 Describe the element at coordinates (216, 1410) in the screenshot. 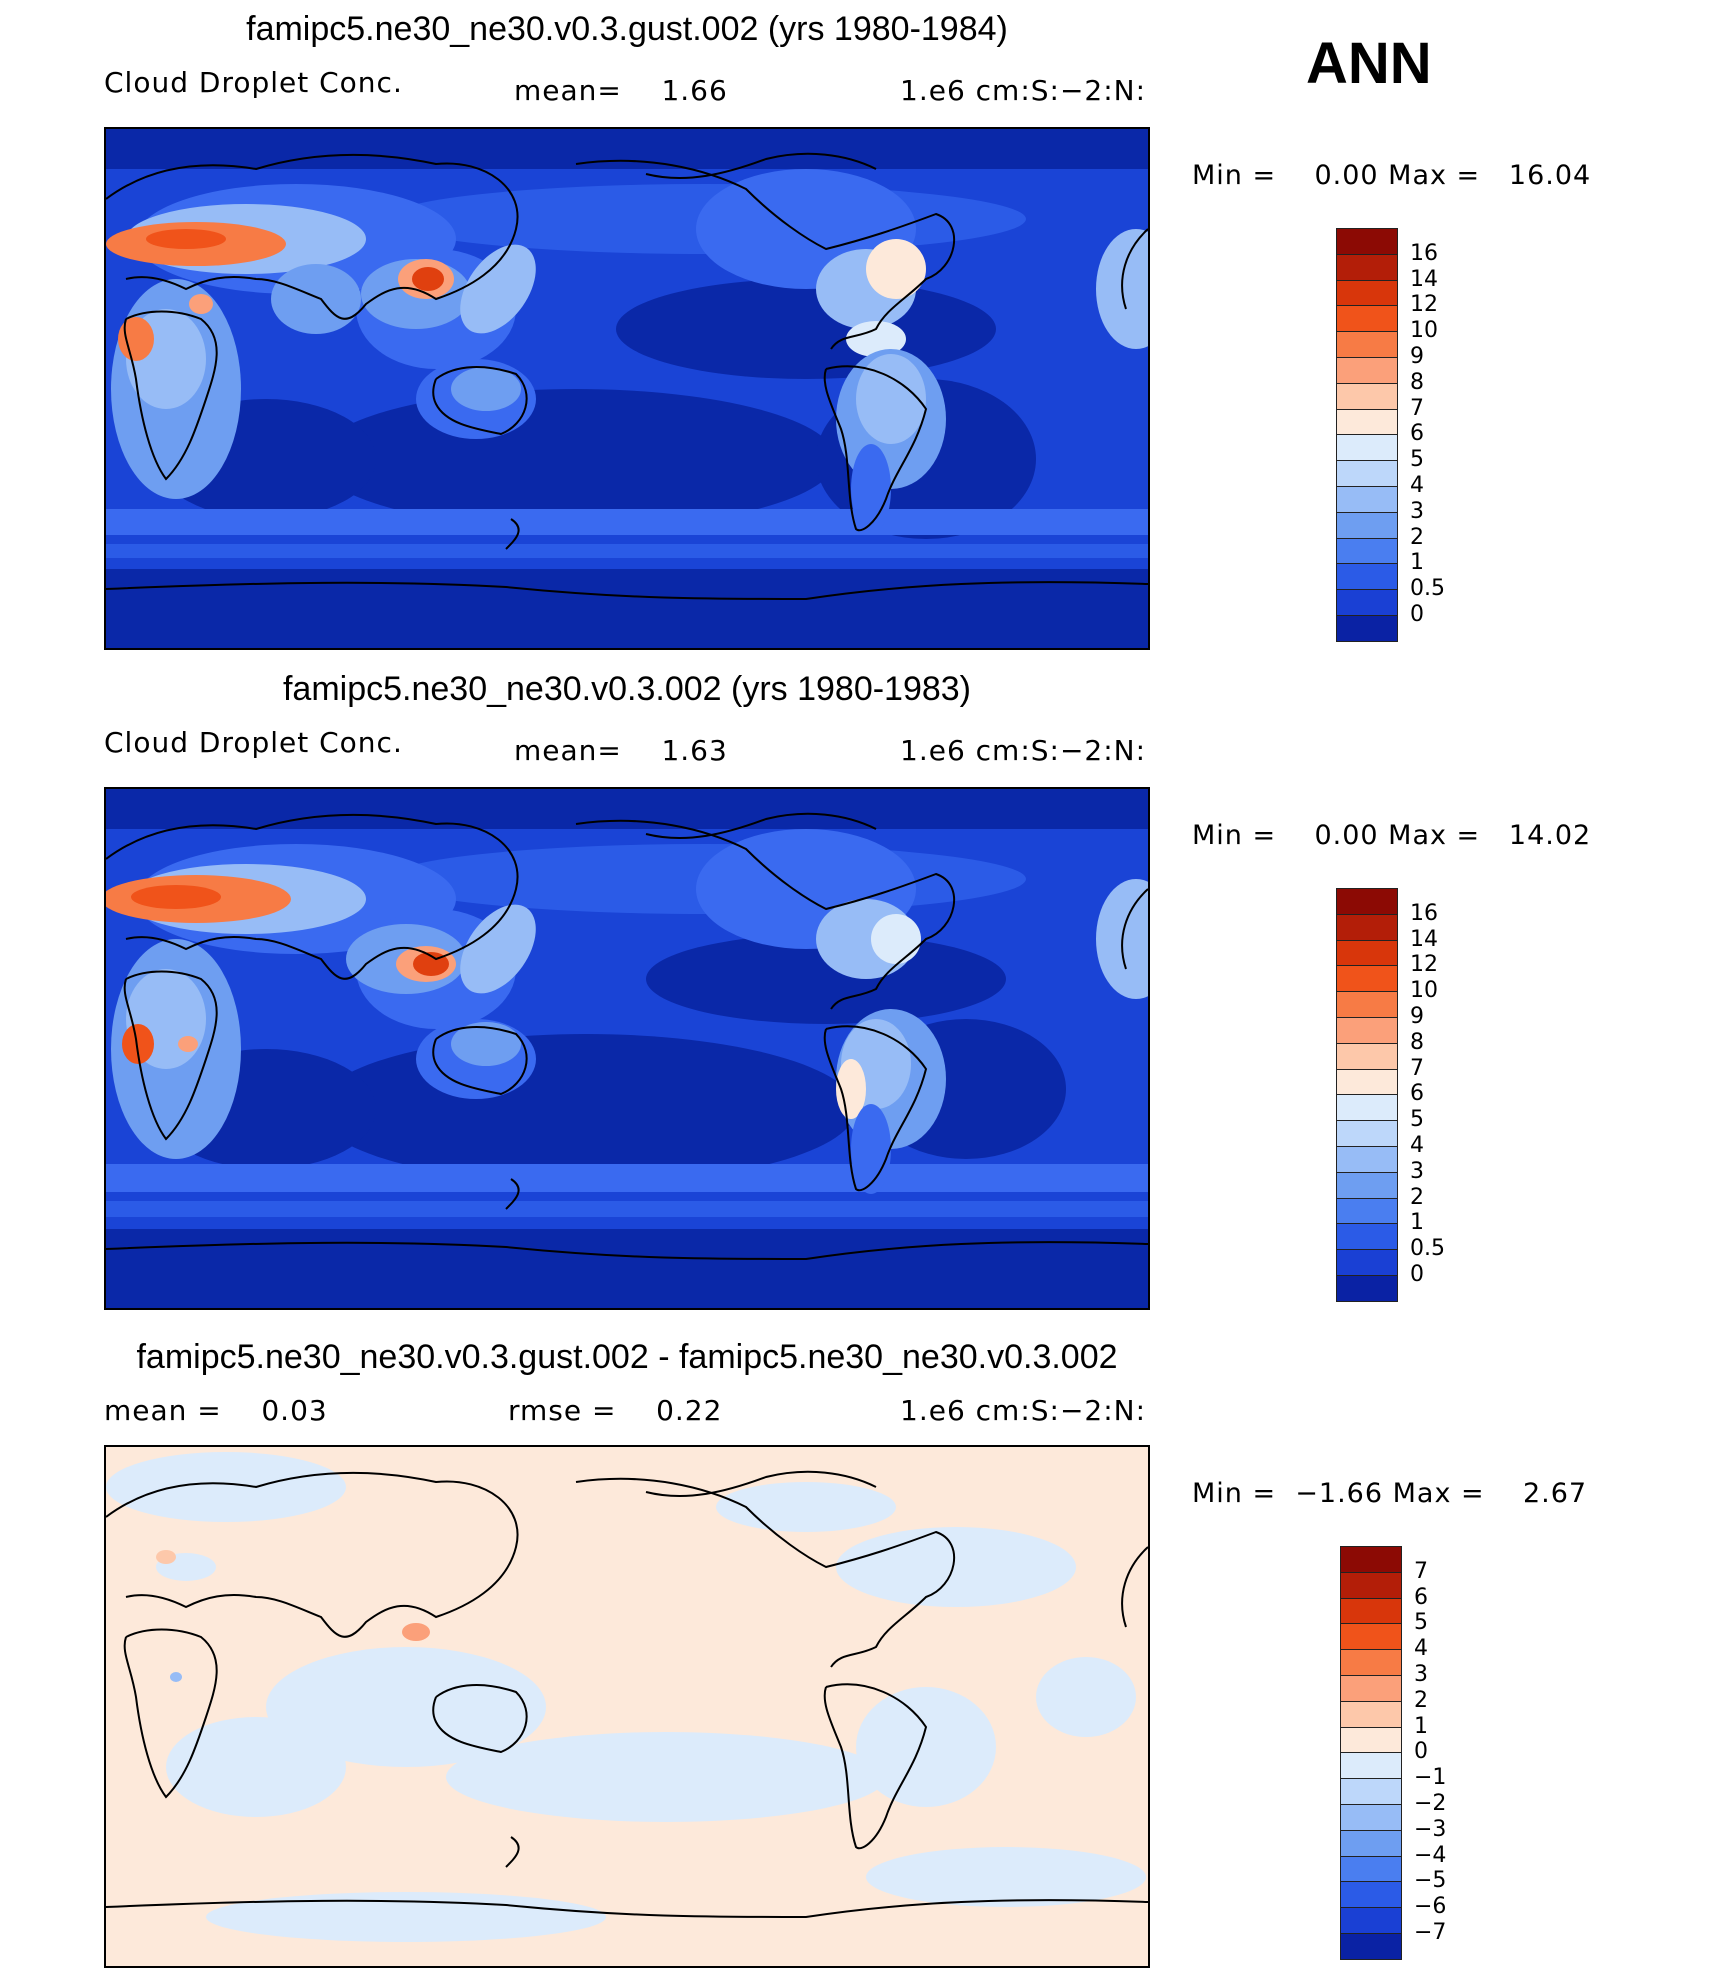

I see `panel3-mean-label: mean = 0.03` at that location.